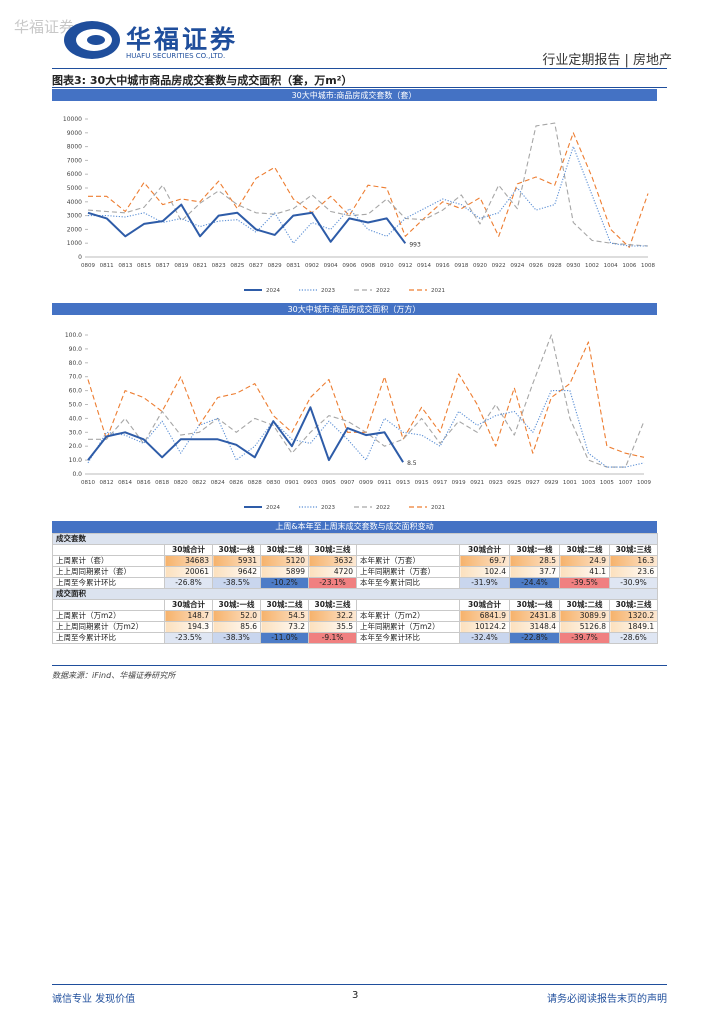  Describe the element at coordinates (534, 572) in the screenshot. I see `table-cell: 37.7` at that location.